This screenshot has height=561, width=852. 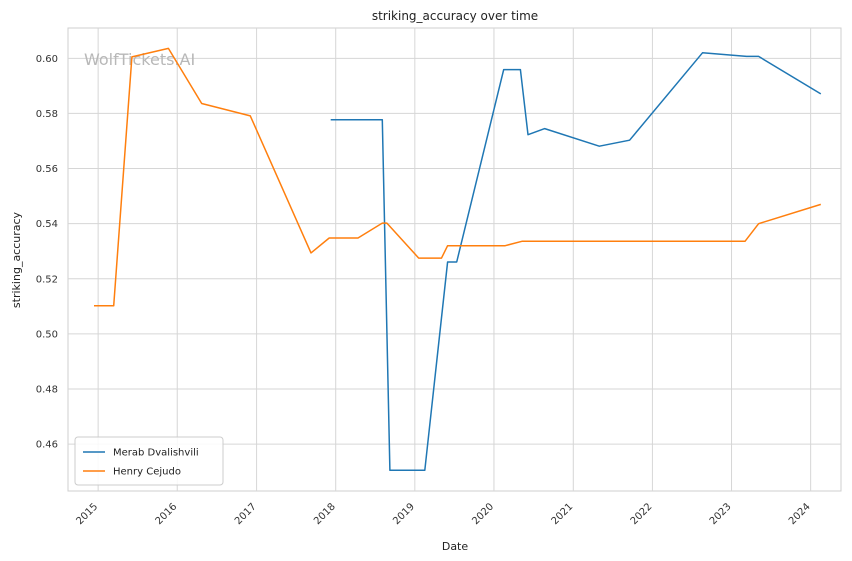 What do you see at coordinates (147, 472) in the screenshot?
I see `legend-label: Henry Cejudo` at bounding box center [147, 472].